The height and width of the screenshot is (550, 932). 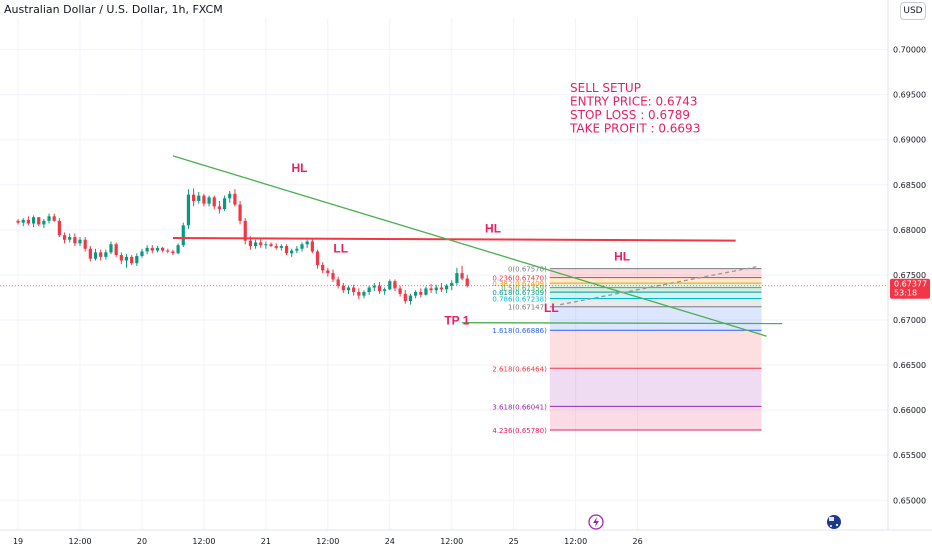 I want to click on x-tick-label: 26, so click(x=638, y=541).